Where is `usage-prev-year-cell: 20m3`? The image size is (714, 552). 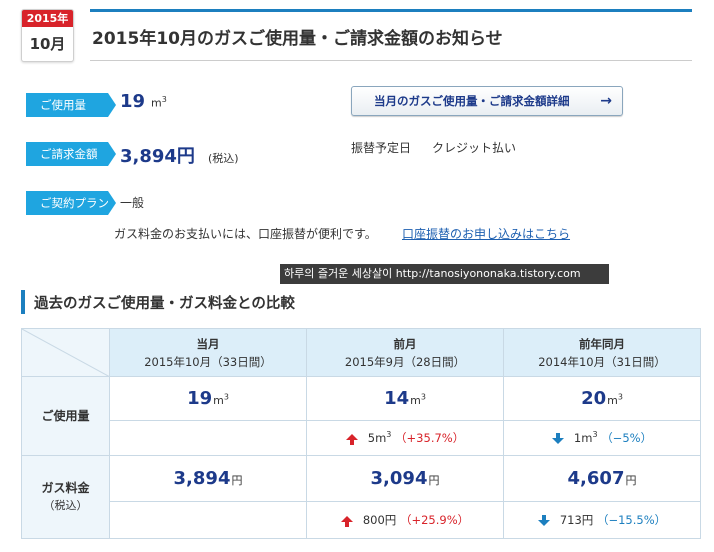
usage-prev-year-cell: 20m3 is located at coordinates (602, 399).